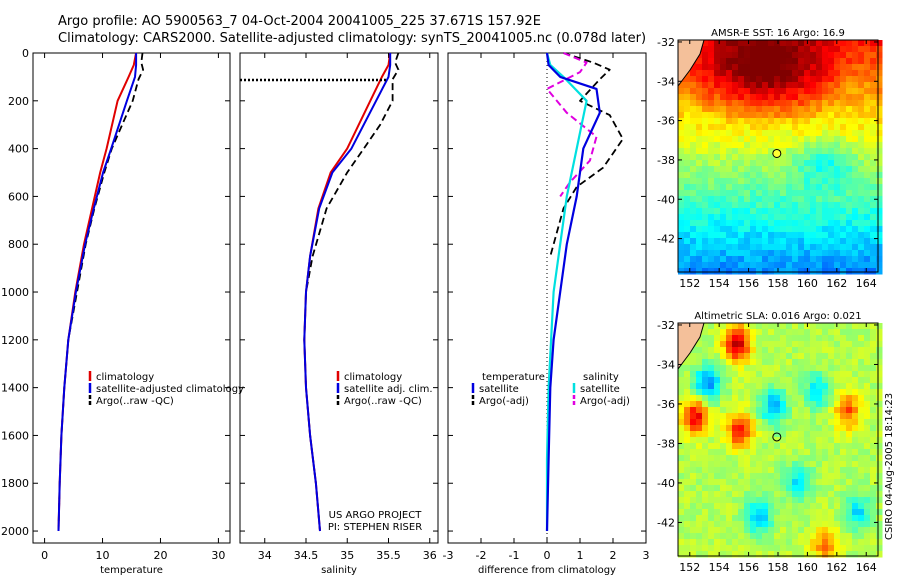 The image size is (900, 580). Describe the element at coordinates (375, 527) in the screenshot. I see `credit-line2: PI: STEPHEN RISER` at that location.